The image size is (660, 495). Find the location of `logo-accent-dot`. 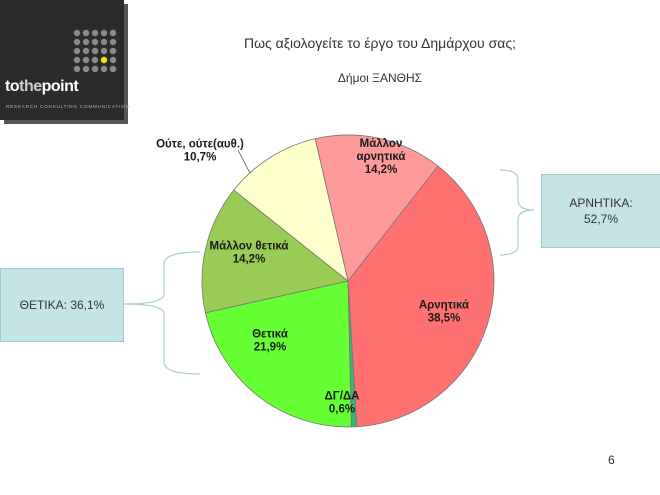

logo-accent-dot is located at coordinates (104, 60).